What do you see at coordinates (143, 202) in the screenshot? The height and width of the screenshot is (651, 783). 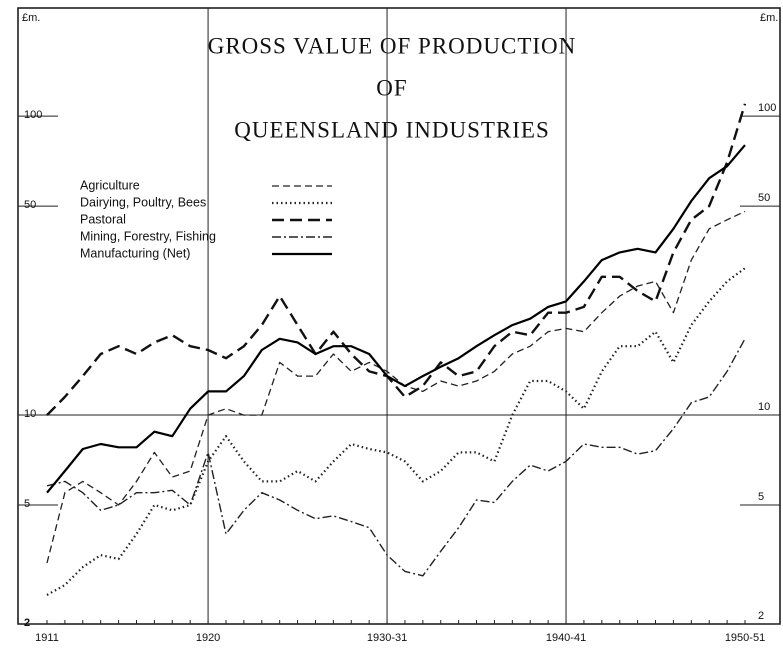 I see `legend-label: Dairying, Poultry, Bees` at bounding box center [143, 202].